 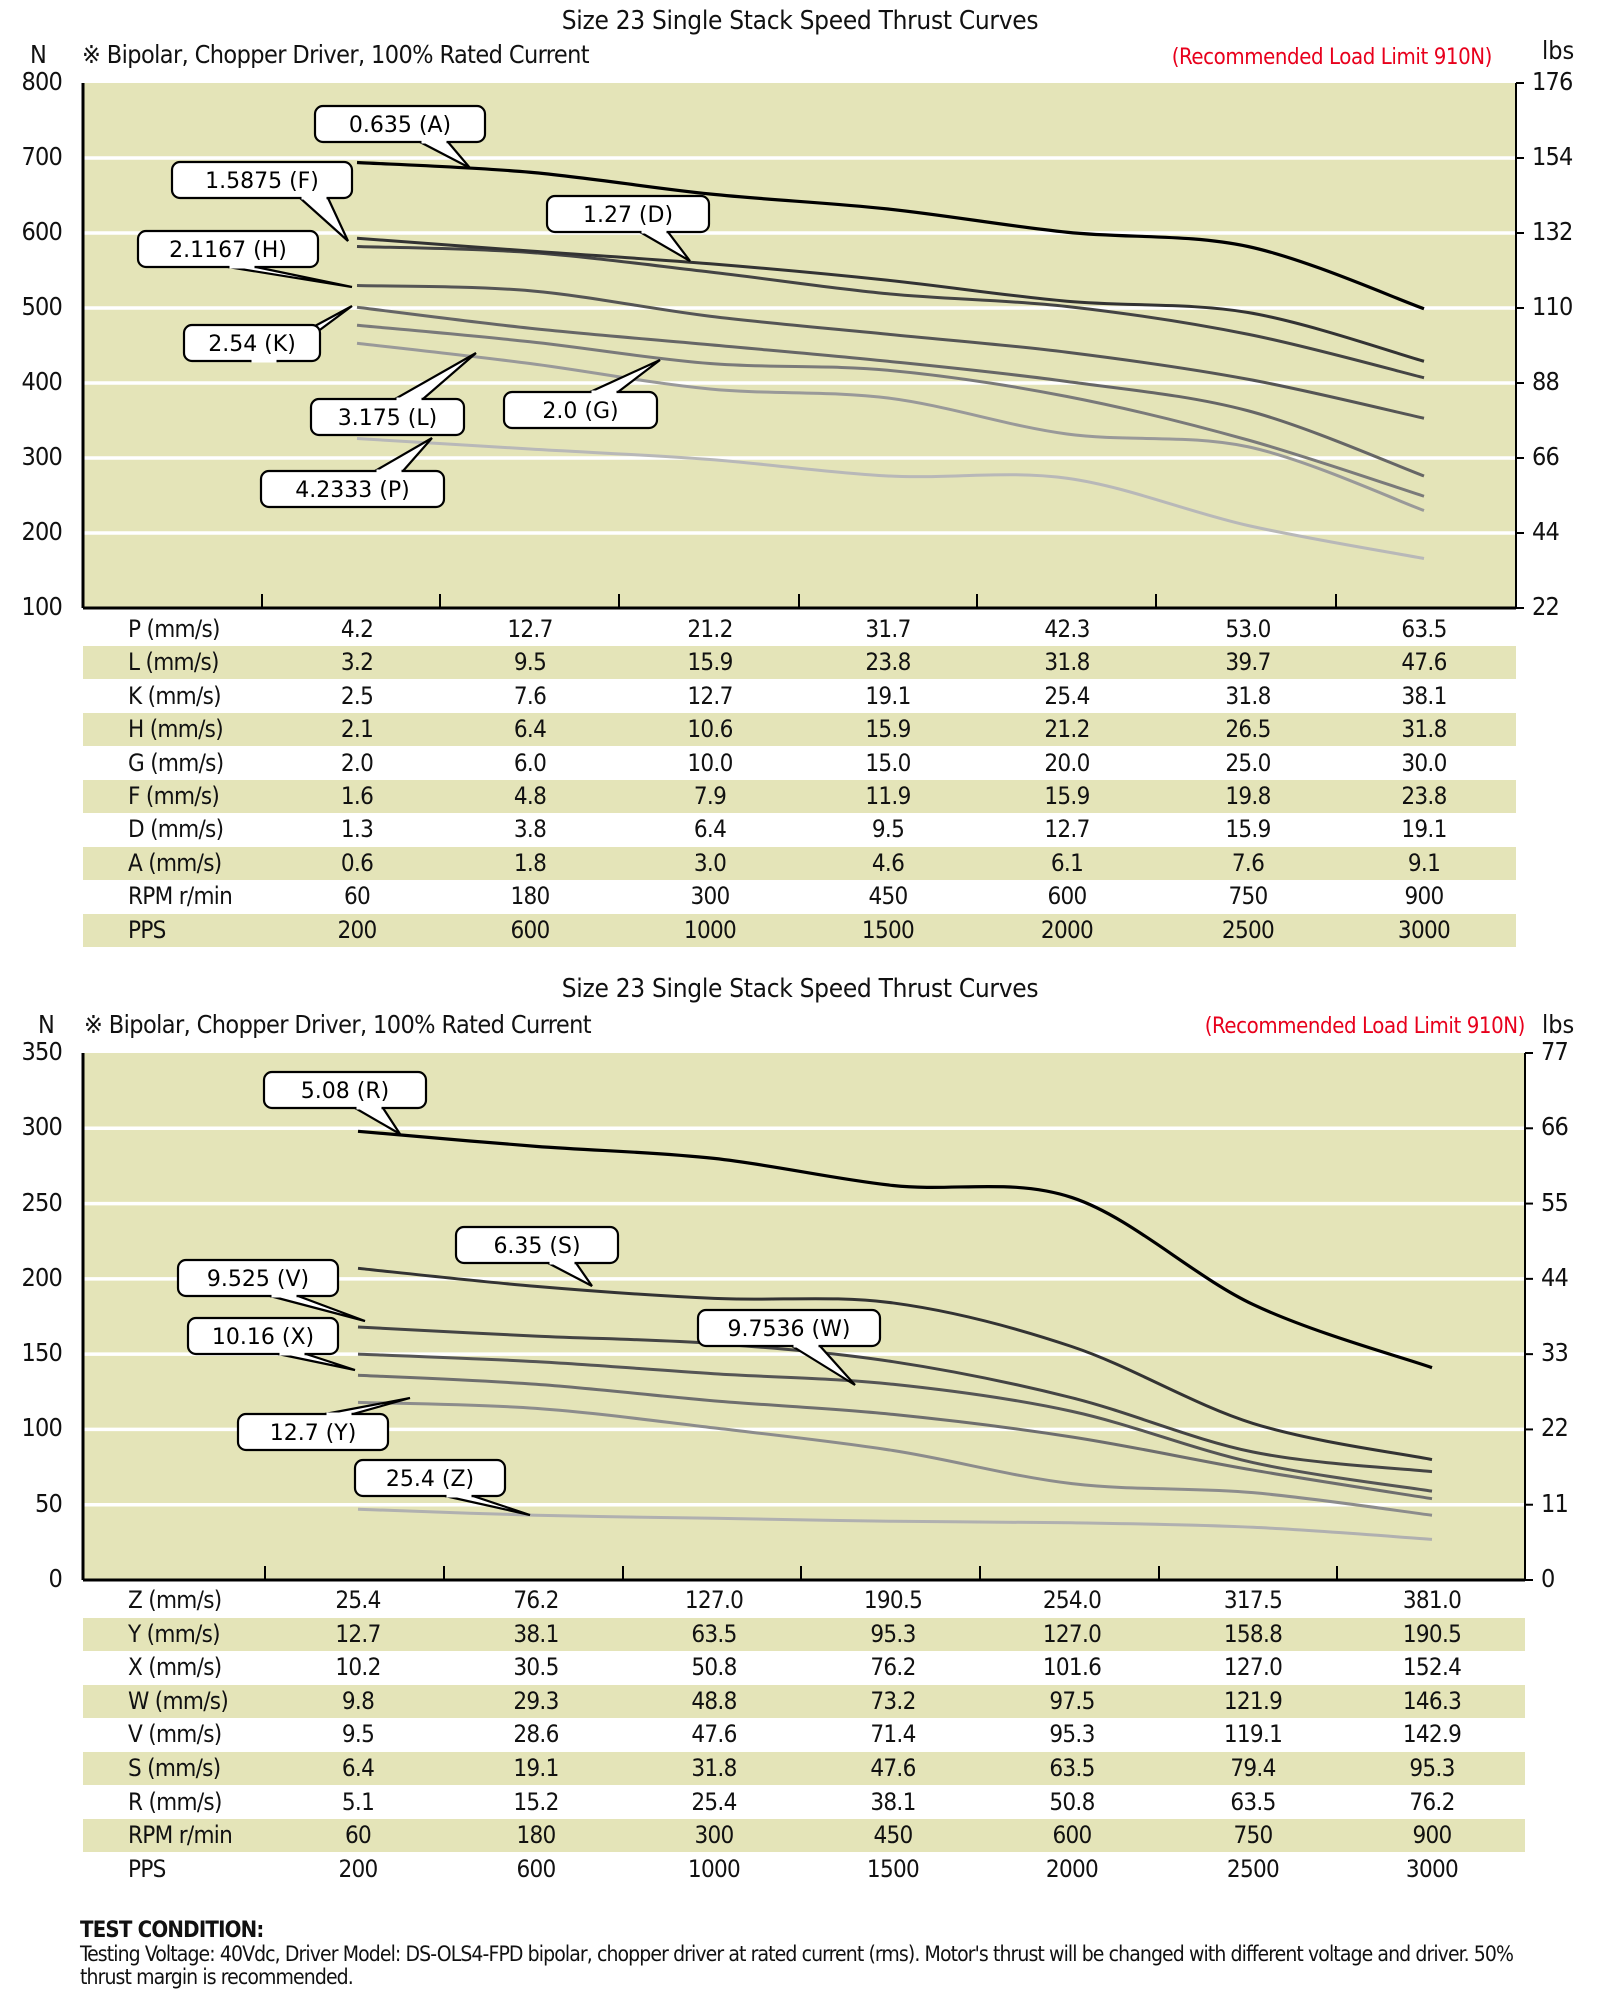 I want to click on y-tick-label-right: 44, so click(x=1555, y=1277).